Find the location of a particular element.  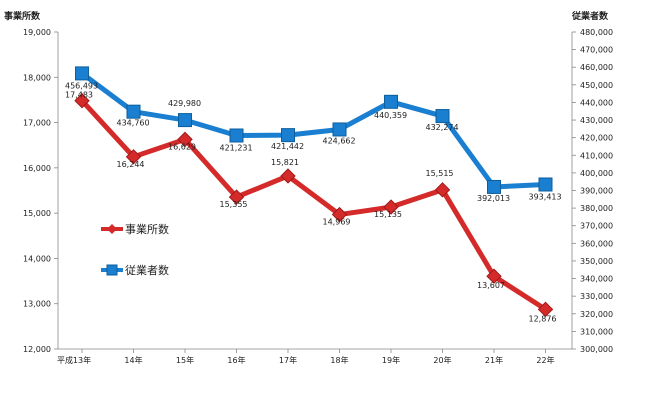

series-1-data-label: 16,244 is located at coordinates (131, 164).